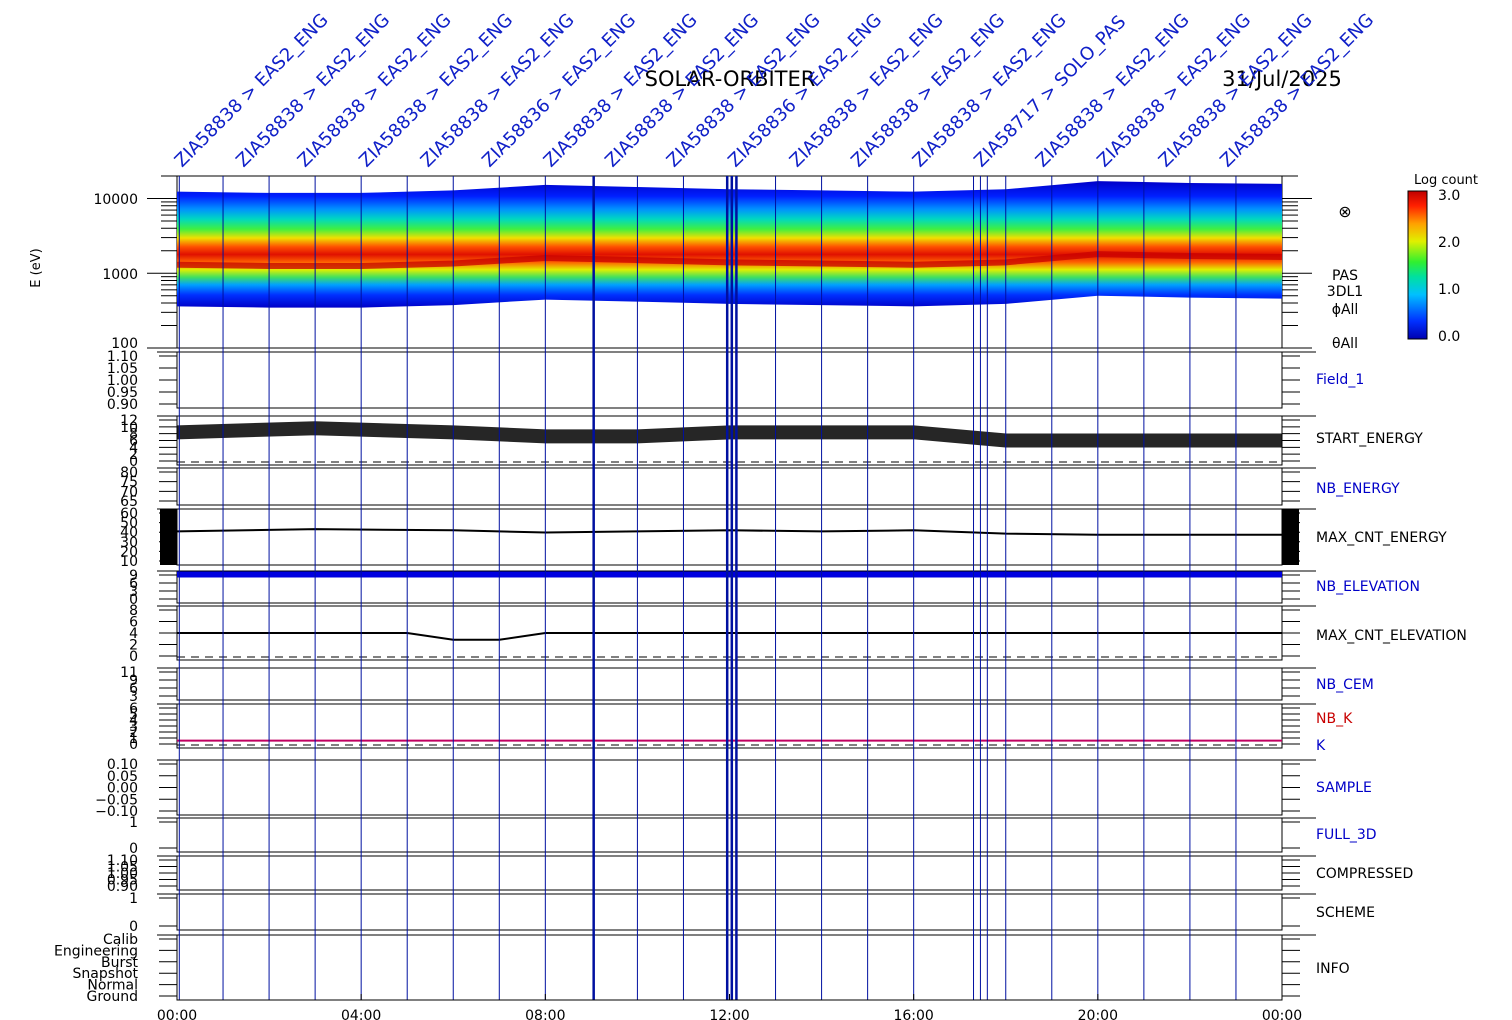 This screenshot has height=1020, width=1512. What do you see at coordinates (129, 543) in the screenshot?
I see `panel-tick-label: 30` at bounding box center [129, 543].